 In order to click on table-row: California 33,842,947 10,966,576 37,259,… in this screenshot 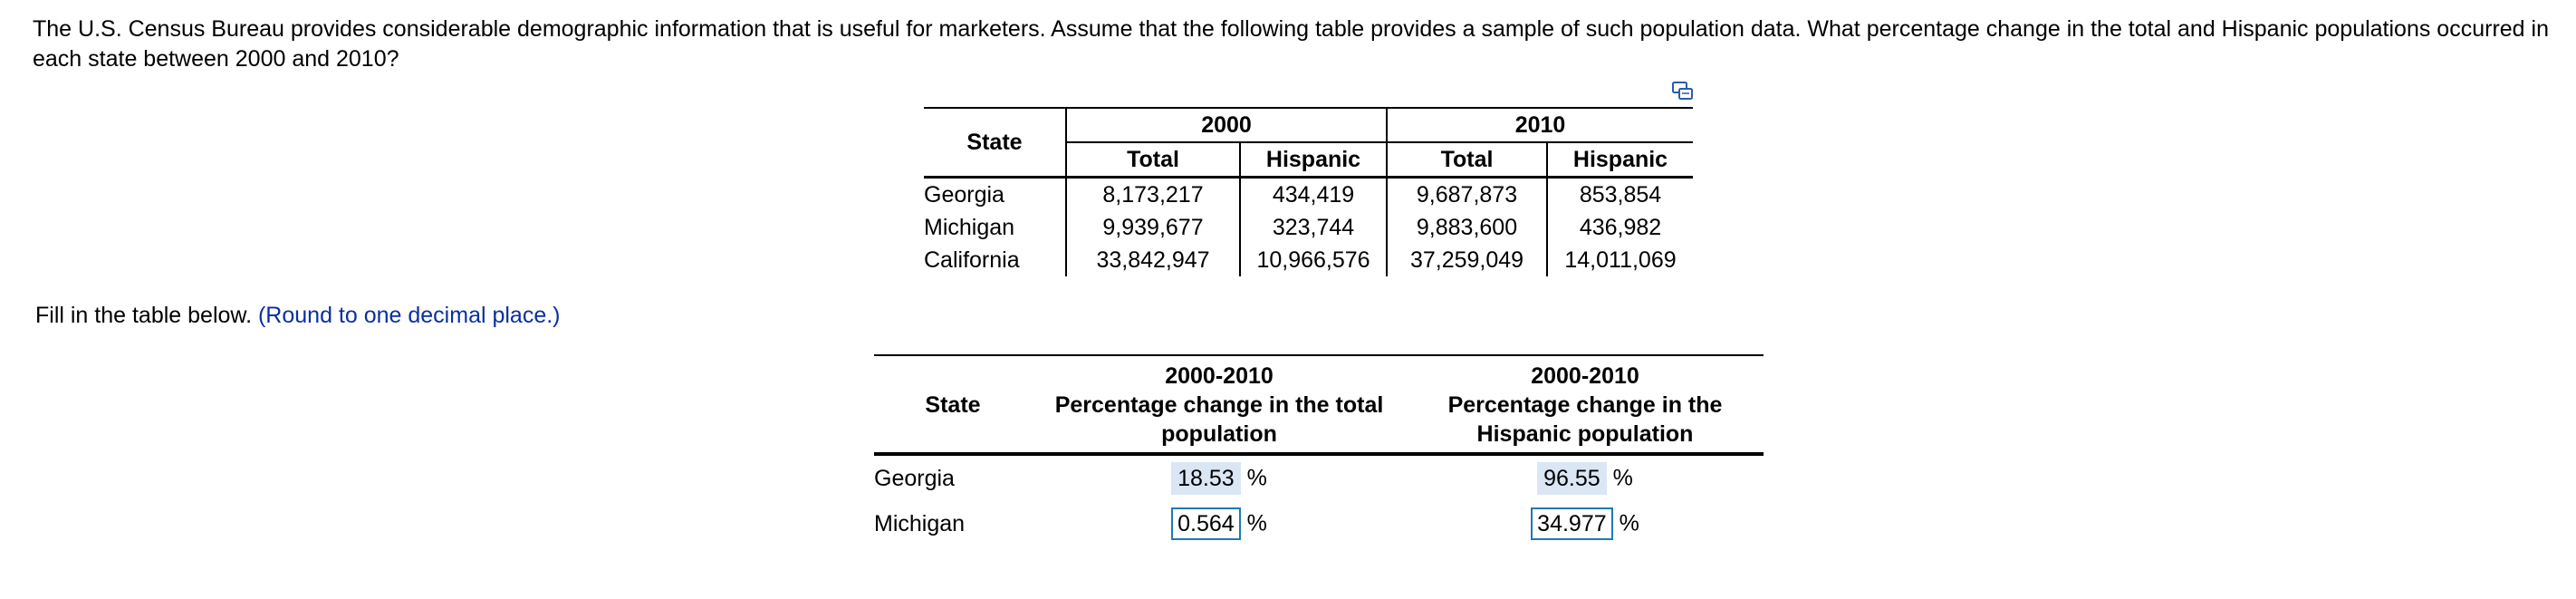, I will do `click(1308, 260)`.